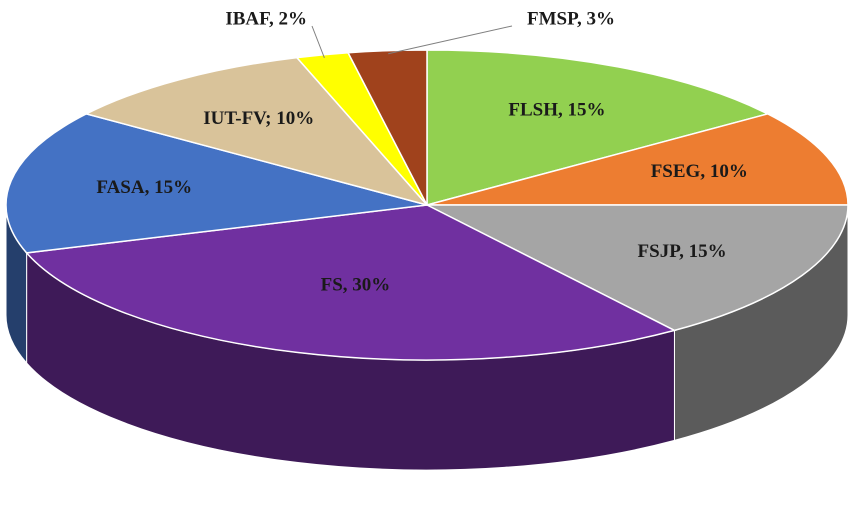 This screenshot has width=849, height=519. What do you see at coordinates (682, 251) in the screenshot?
I see `slice-label: FSJP, 15%` at bounding box center [682, 251].